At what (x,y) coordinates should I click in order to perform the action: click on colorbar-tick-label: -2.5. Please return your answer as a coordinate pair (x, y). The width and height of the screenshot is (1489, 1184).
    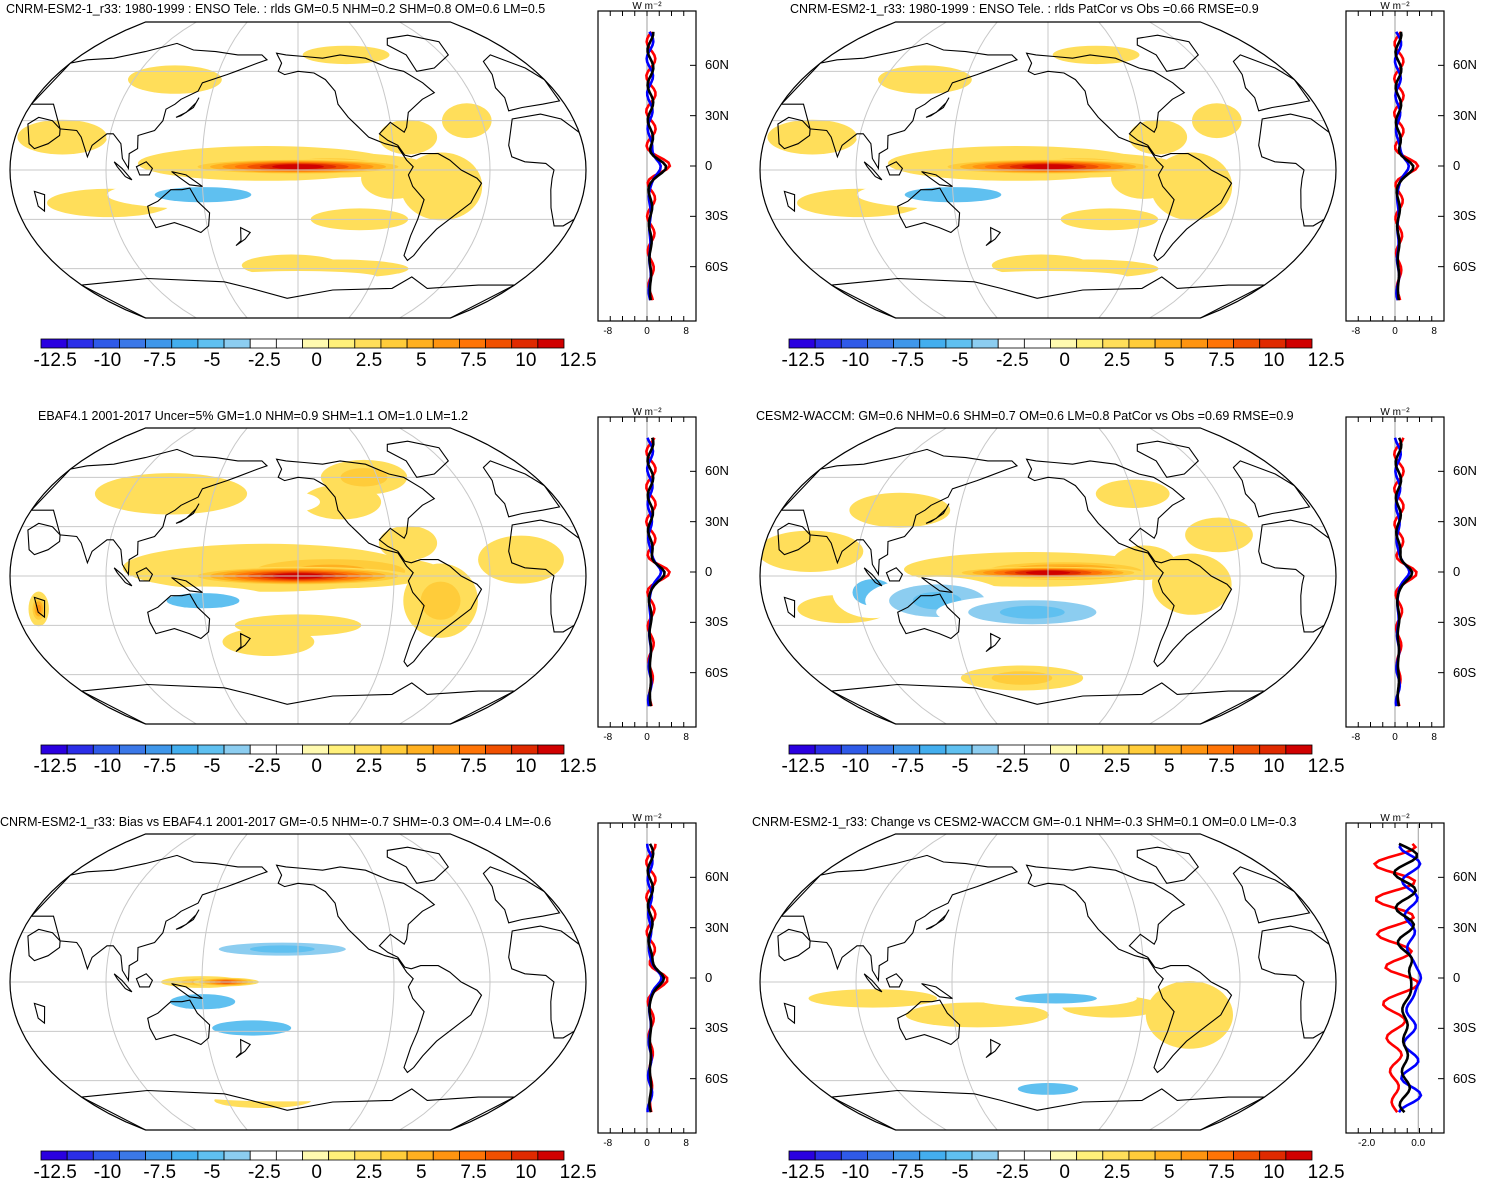
    Looking at the image, I should click on (1012, 1172).